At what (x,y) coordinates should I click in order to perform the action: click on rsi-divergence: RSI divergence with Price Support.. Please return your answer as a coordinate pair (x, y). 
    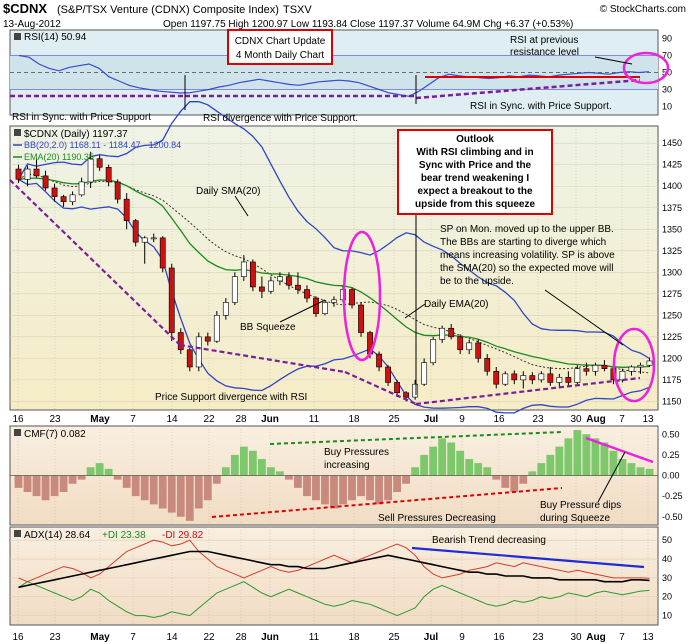
    Looking at the image, I should click on (280, 118).